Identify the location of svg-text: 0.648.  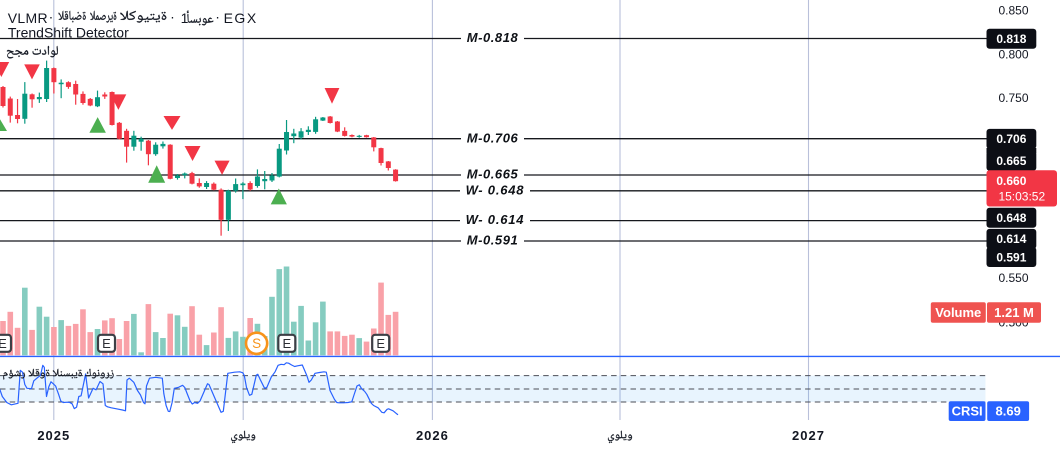
(1011, 218).